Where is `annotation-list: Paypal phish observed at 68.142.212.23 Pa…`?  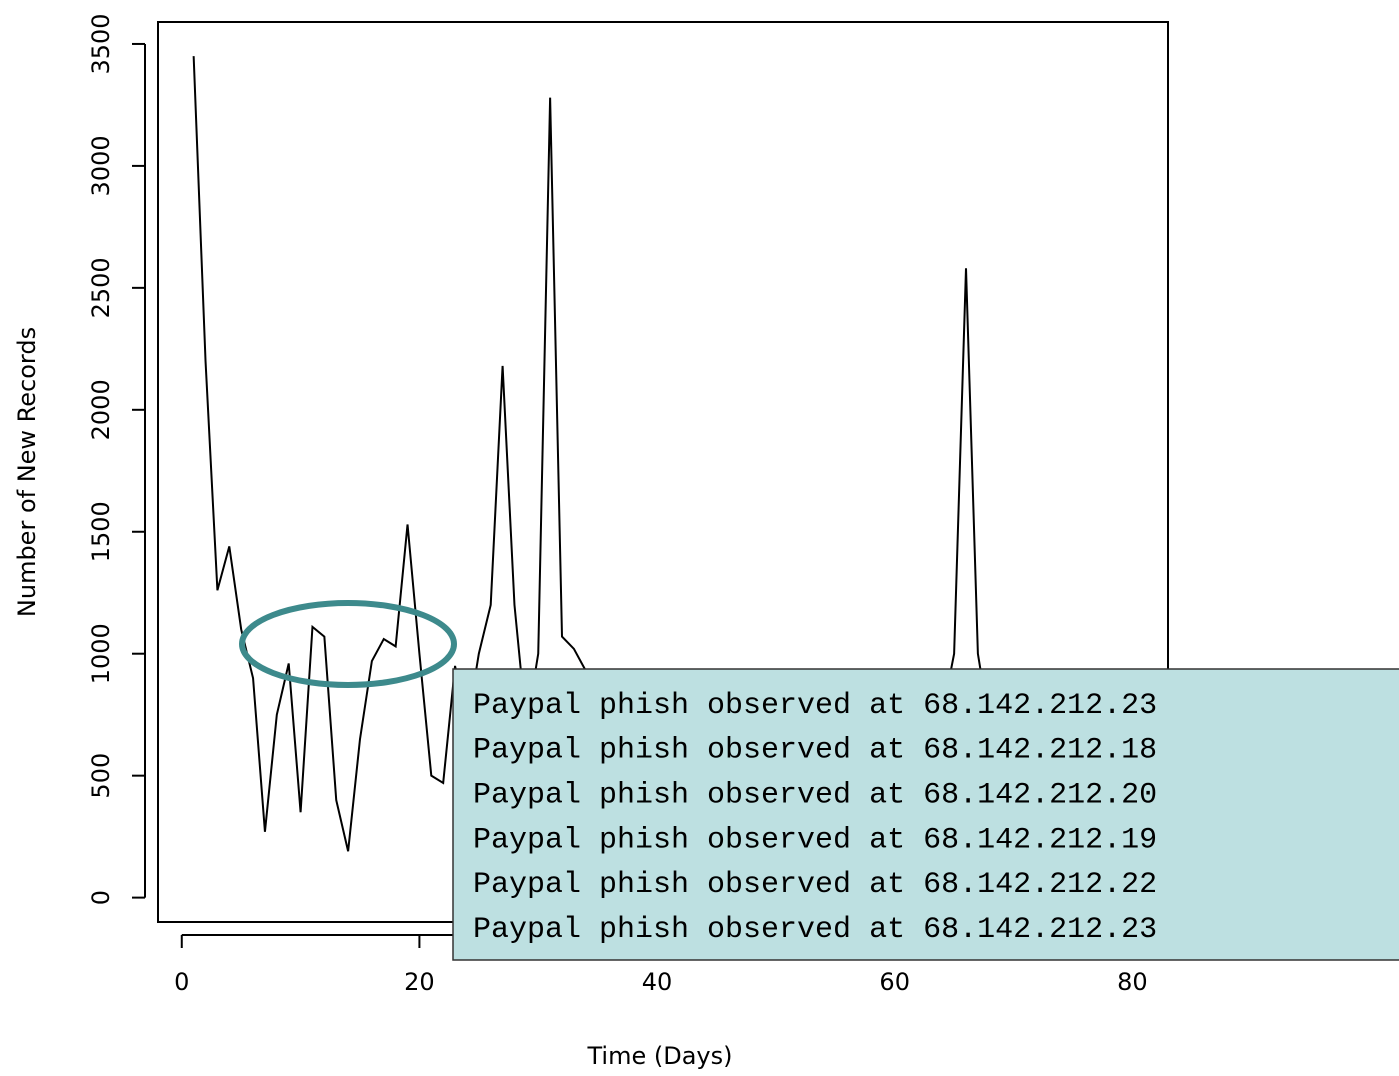 annotation-list: Paypal phish observed at 68.142.212.23 Pa… is located at coordinates (815, 818).